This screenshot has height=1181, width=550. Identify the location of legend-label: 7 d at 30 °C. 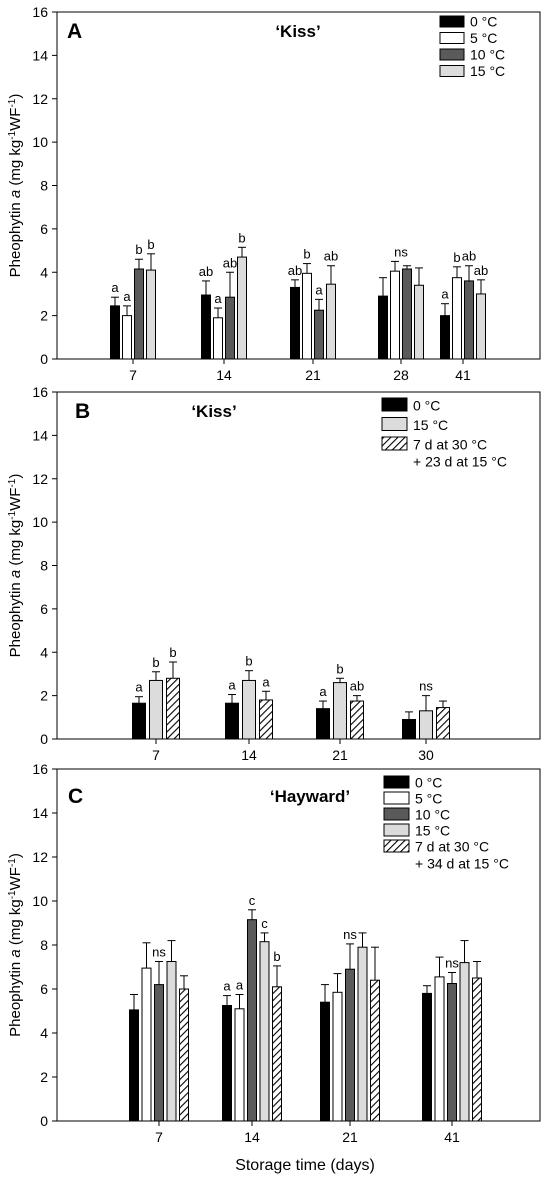
(452, 847).